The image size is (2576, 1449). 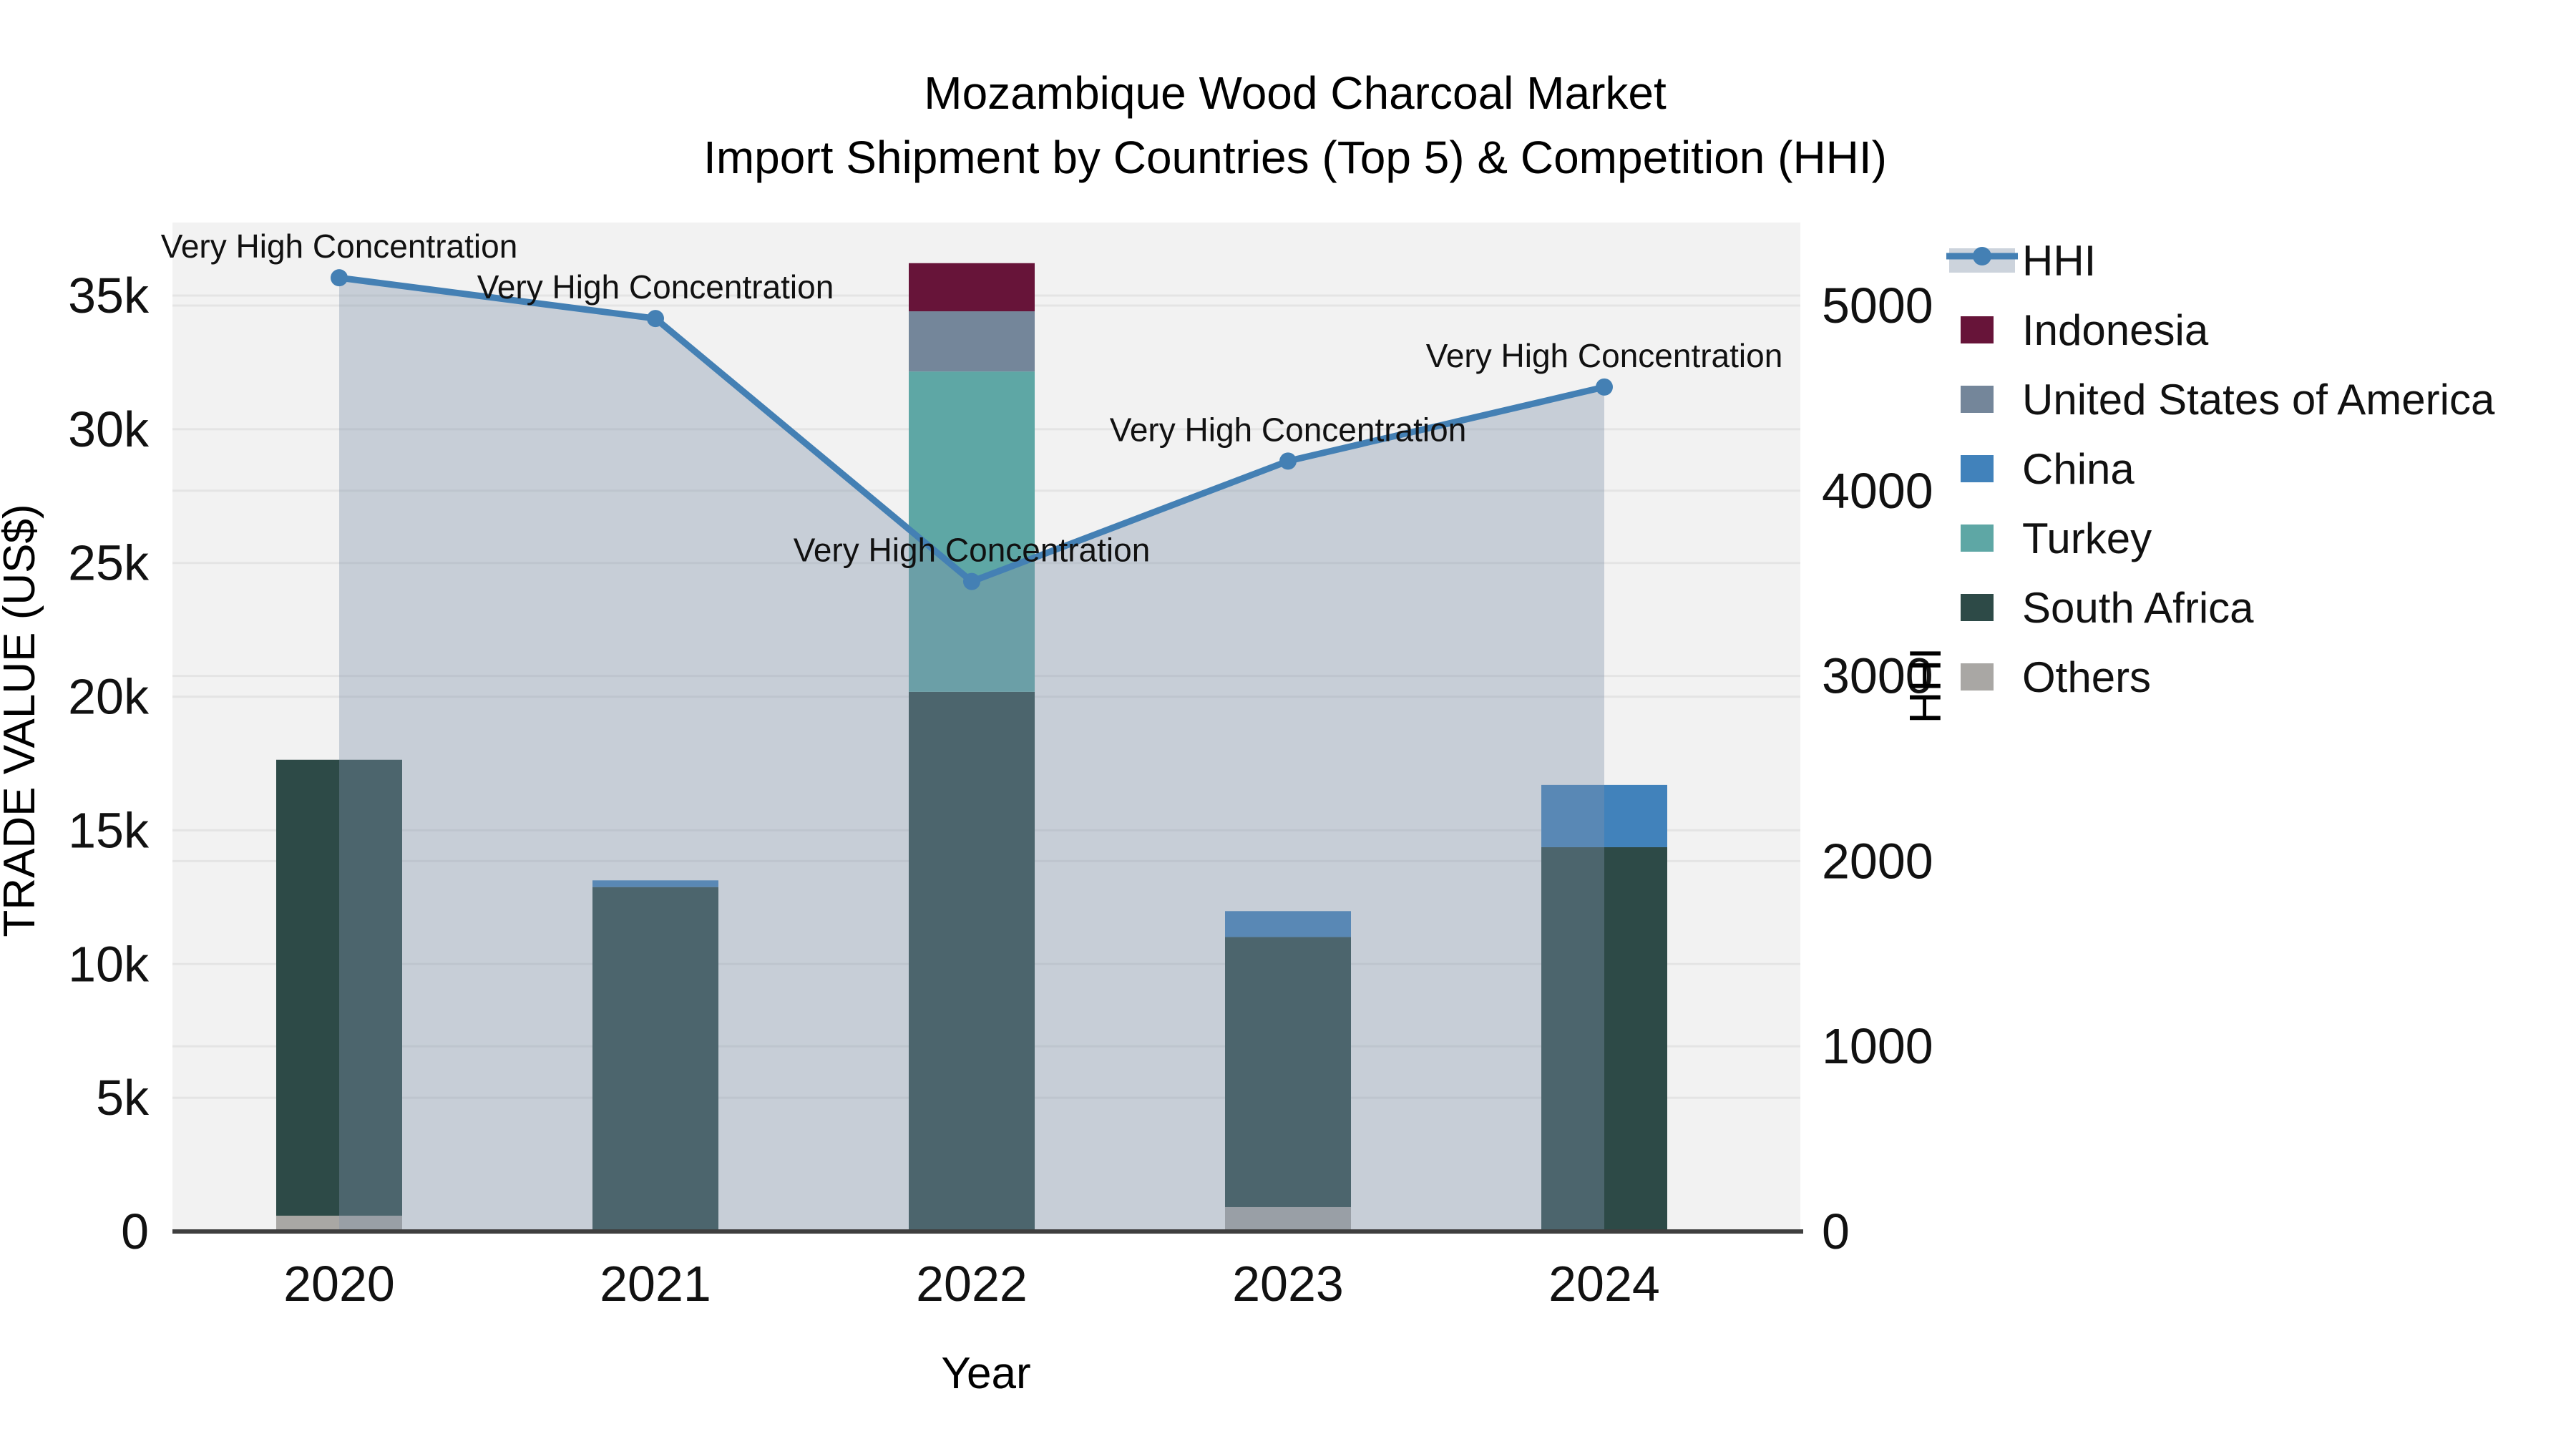 I want to click on right-axis-title: HHI, so click(x=1926, y=686).